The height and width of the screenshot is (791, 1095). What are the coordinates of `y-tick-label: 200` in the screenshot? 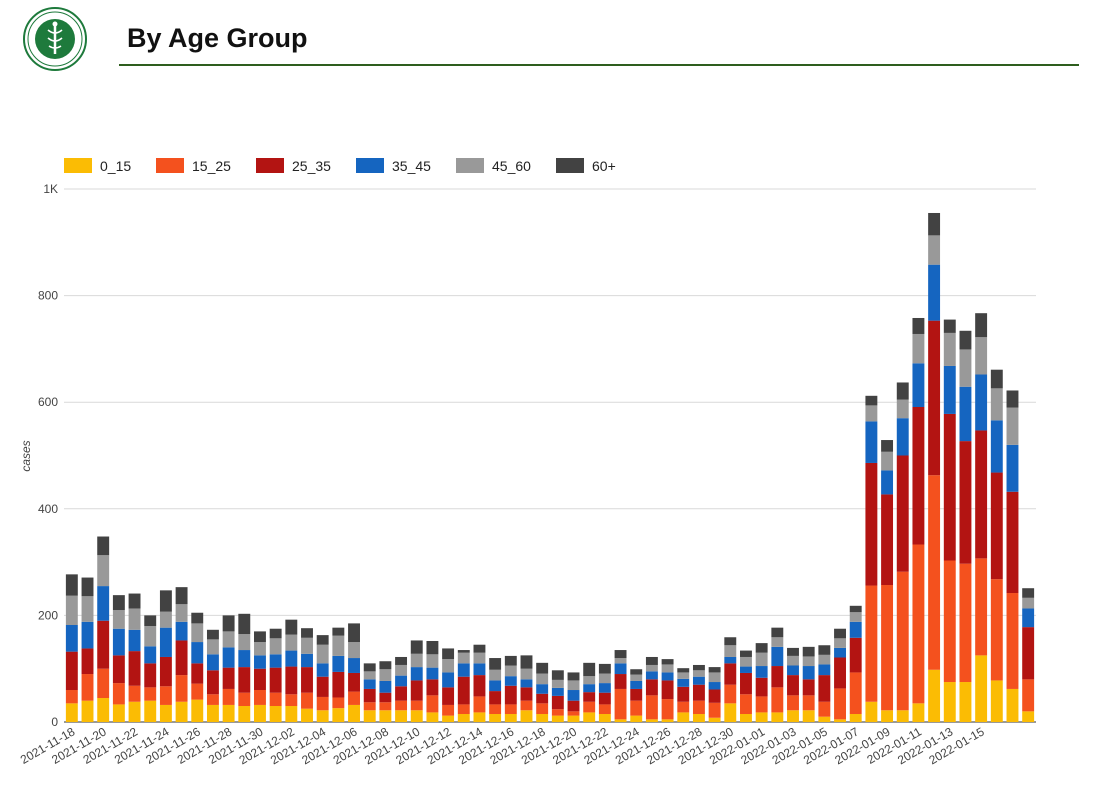 It's located at (48, 615).